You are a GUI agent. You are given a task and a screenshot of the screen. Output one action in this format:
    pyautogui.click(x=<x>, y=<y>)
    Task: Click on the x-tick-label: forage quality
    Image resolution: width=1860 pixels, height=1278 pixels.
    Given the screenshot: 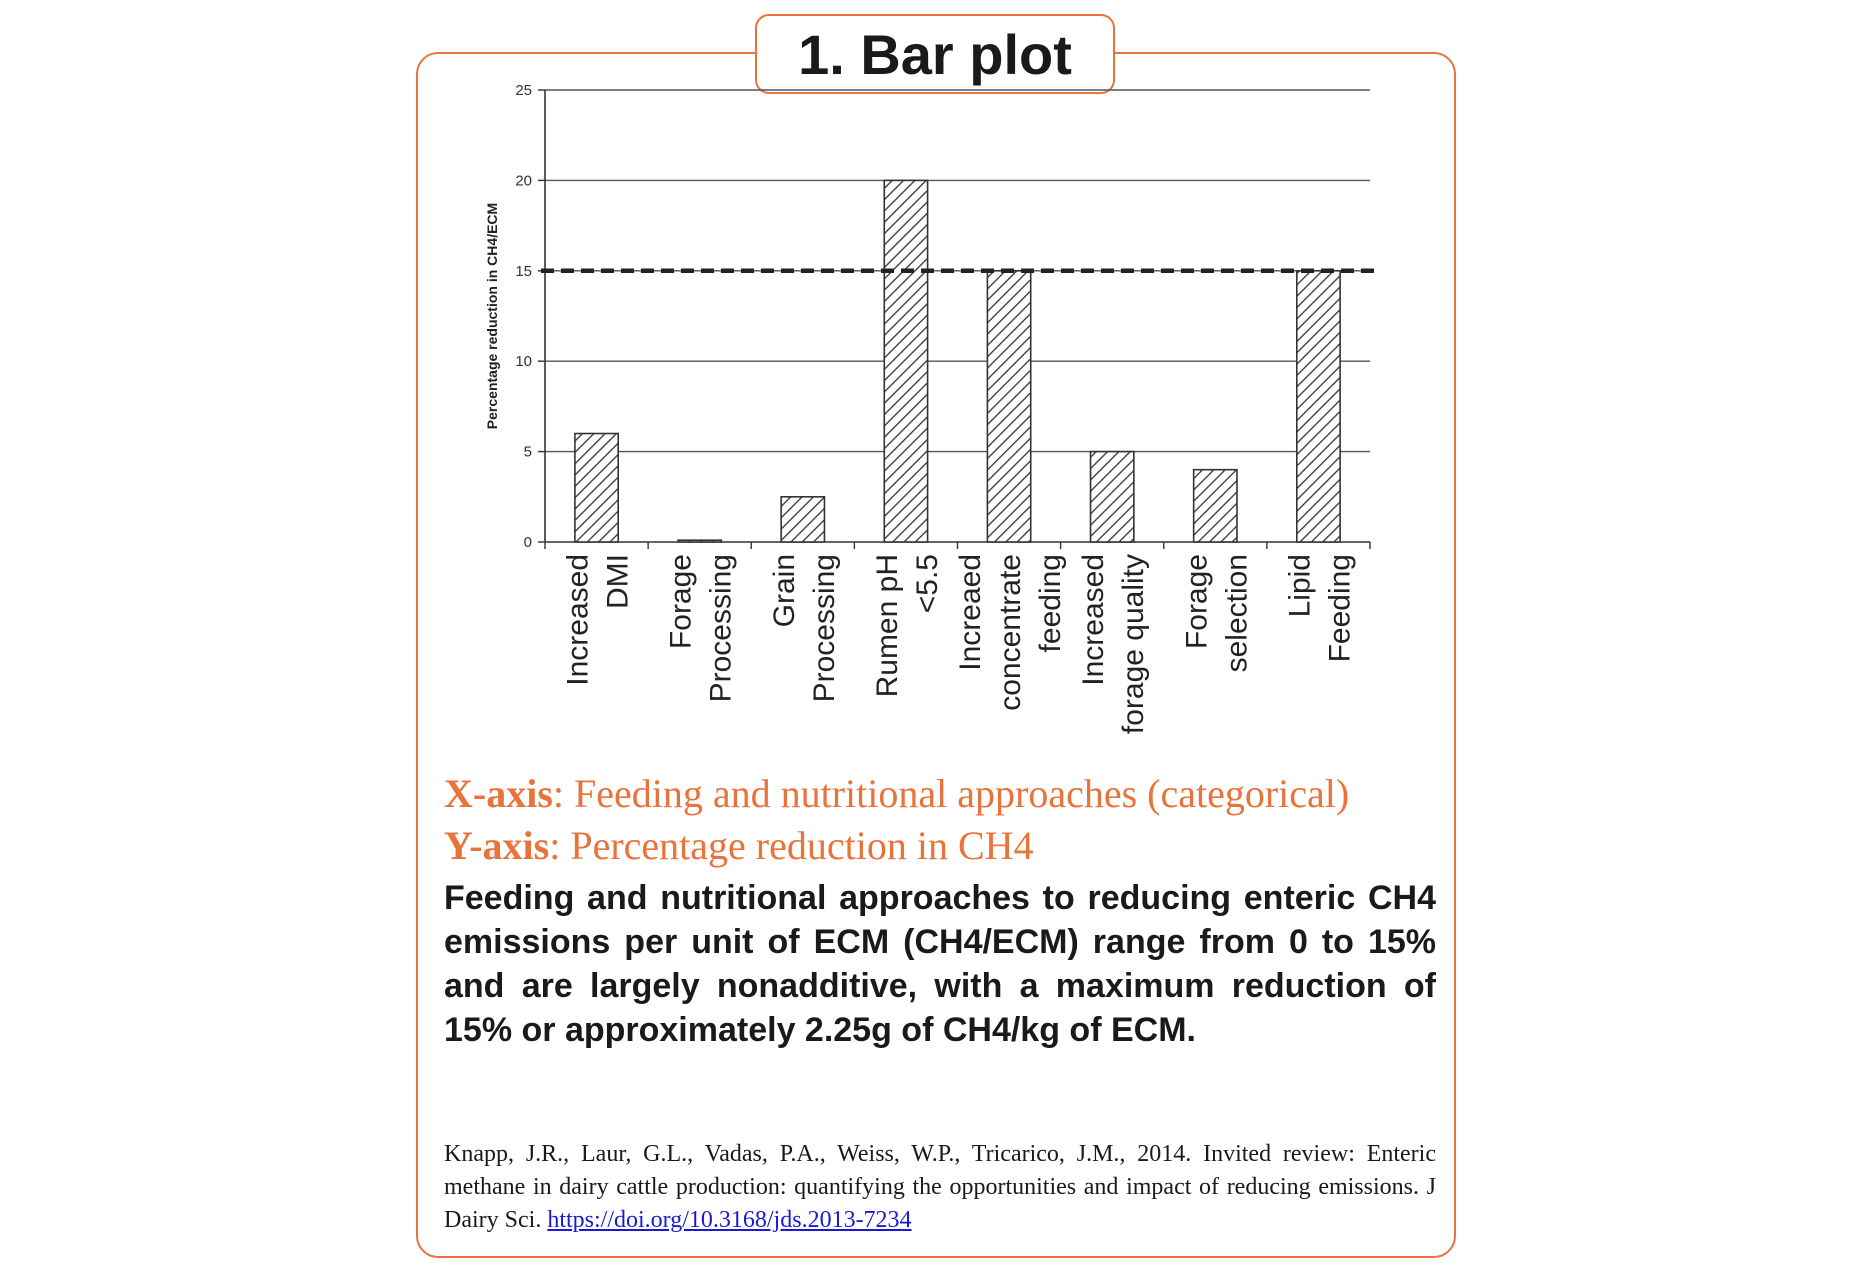 What is the action you would take?
    pyautogui.click(x=1133, y=644)
    